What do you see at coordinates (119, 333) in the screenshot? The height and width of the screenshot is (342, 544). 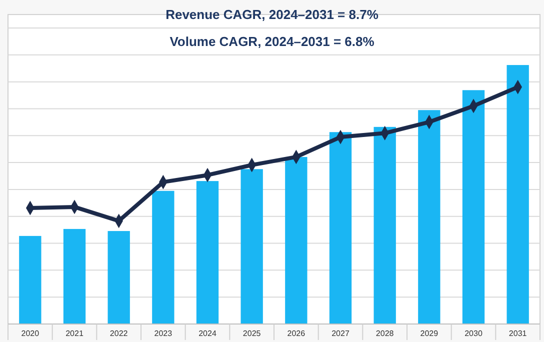 I see `x-tick-label: 2022` at bounding box center [119, 333].